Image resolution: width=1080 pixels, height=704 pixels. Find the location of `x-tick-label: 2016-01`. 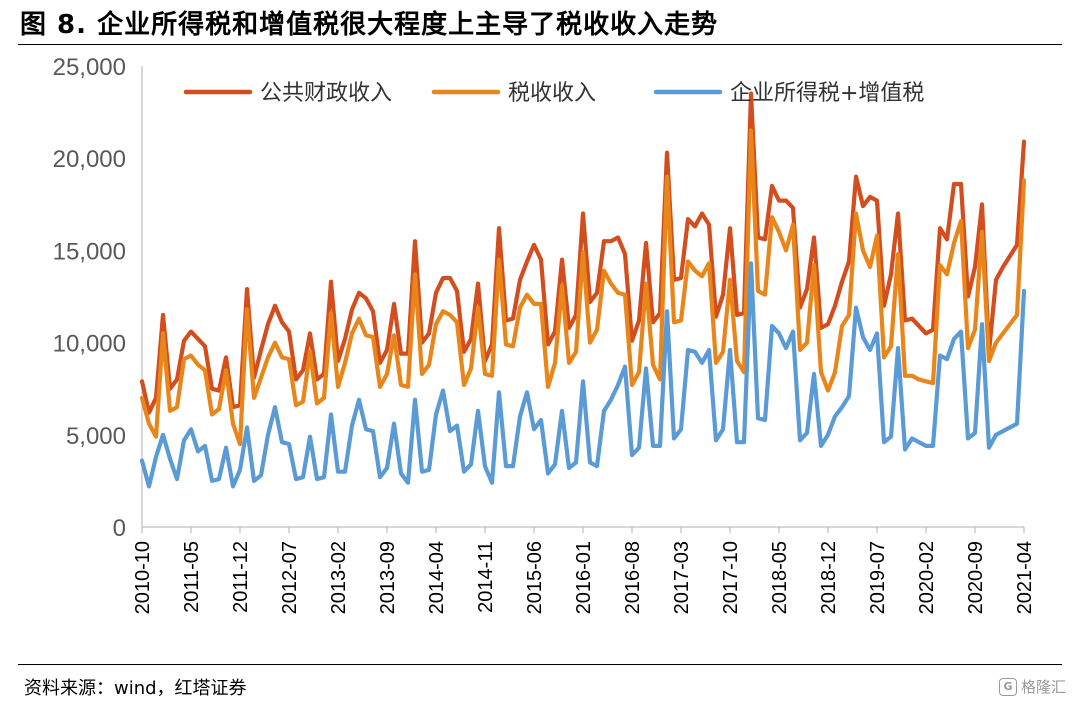

x-tick-label: 2016-01 is located at coordinates (584, 577).